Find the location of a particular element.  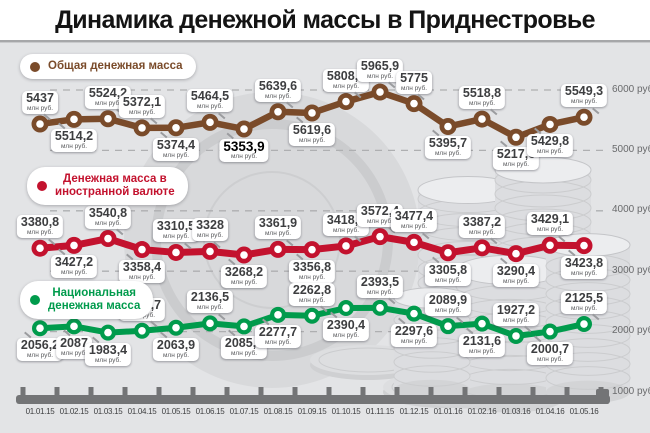

value-label: 2131,6 млн руб. is located at coordinates (482, 345).